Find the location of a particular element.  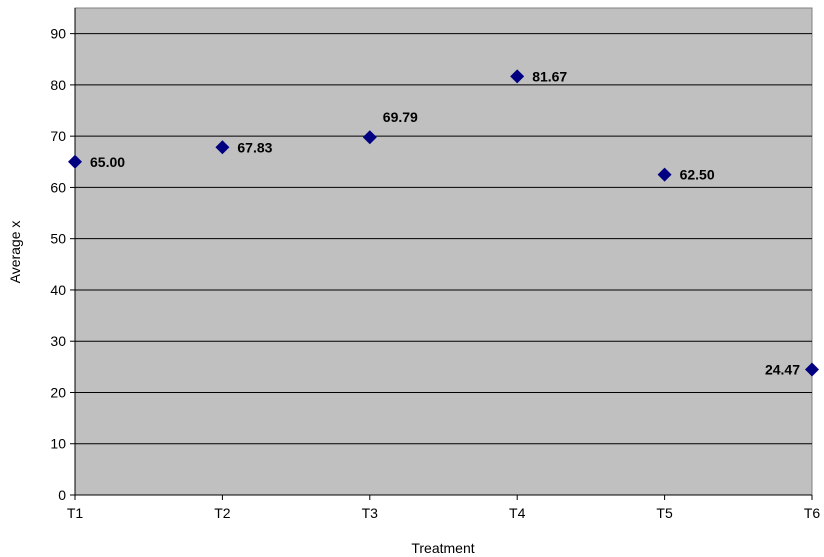

data-point-T4 is located at coordinates (517, 76).